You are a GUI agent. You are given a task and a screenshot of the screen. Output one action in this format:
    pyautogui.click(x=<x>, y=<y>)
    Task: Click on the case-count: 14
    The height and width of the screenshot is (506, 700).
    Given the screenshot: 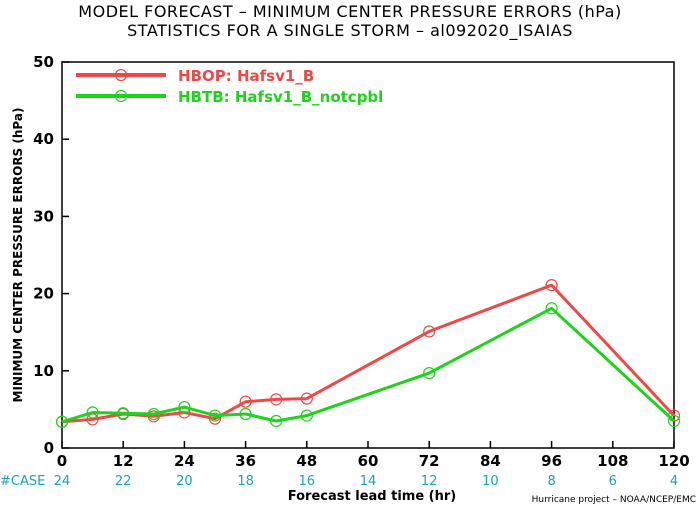 What is the action you would take?
    pyautogui.click(x=368, y=481)
    